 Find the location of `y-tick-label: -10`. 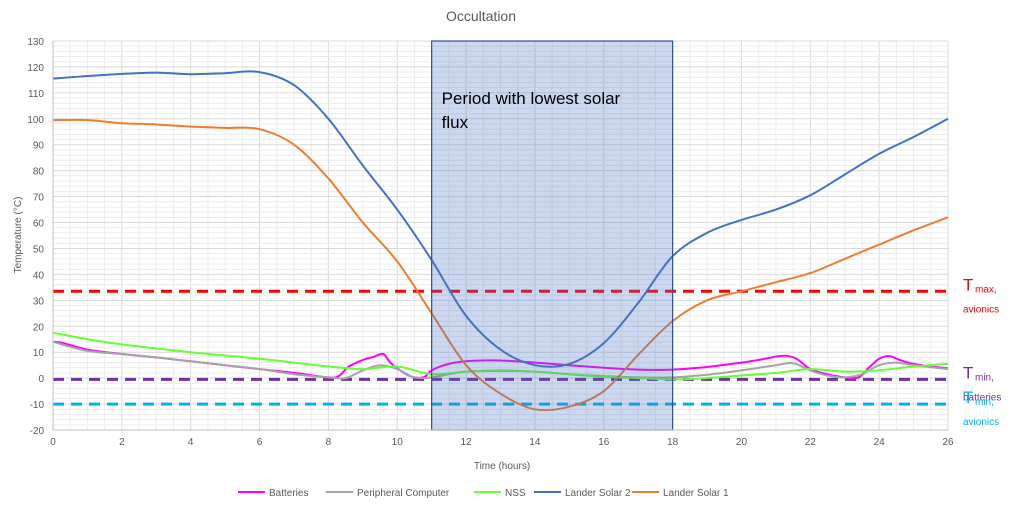

y-tick-label: -10 is located at coordinates (37, 405).